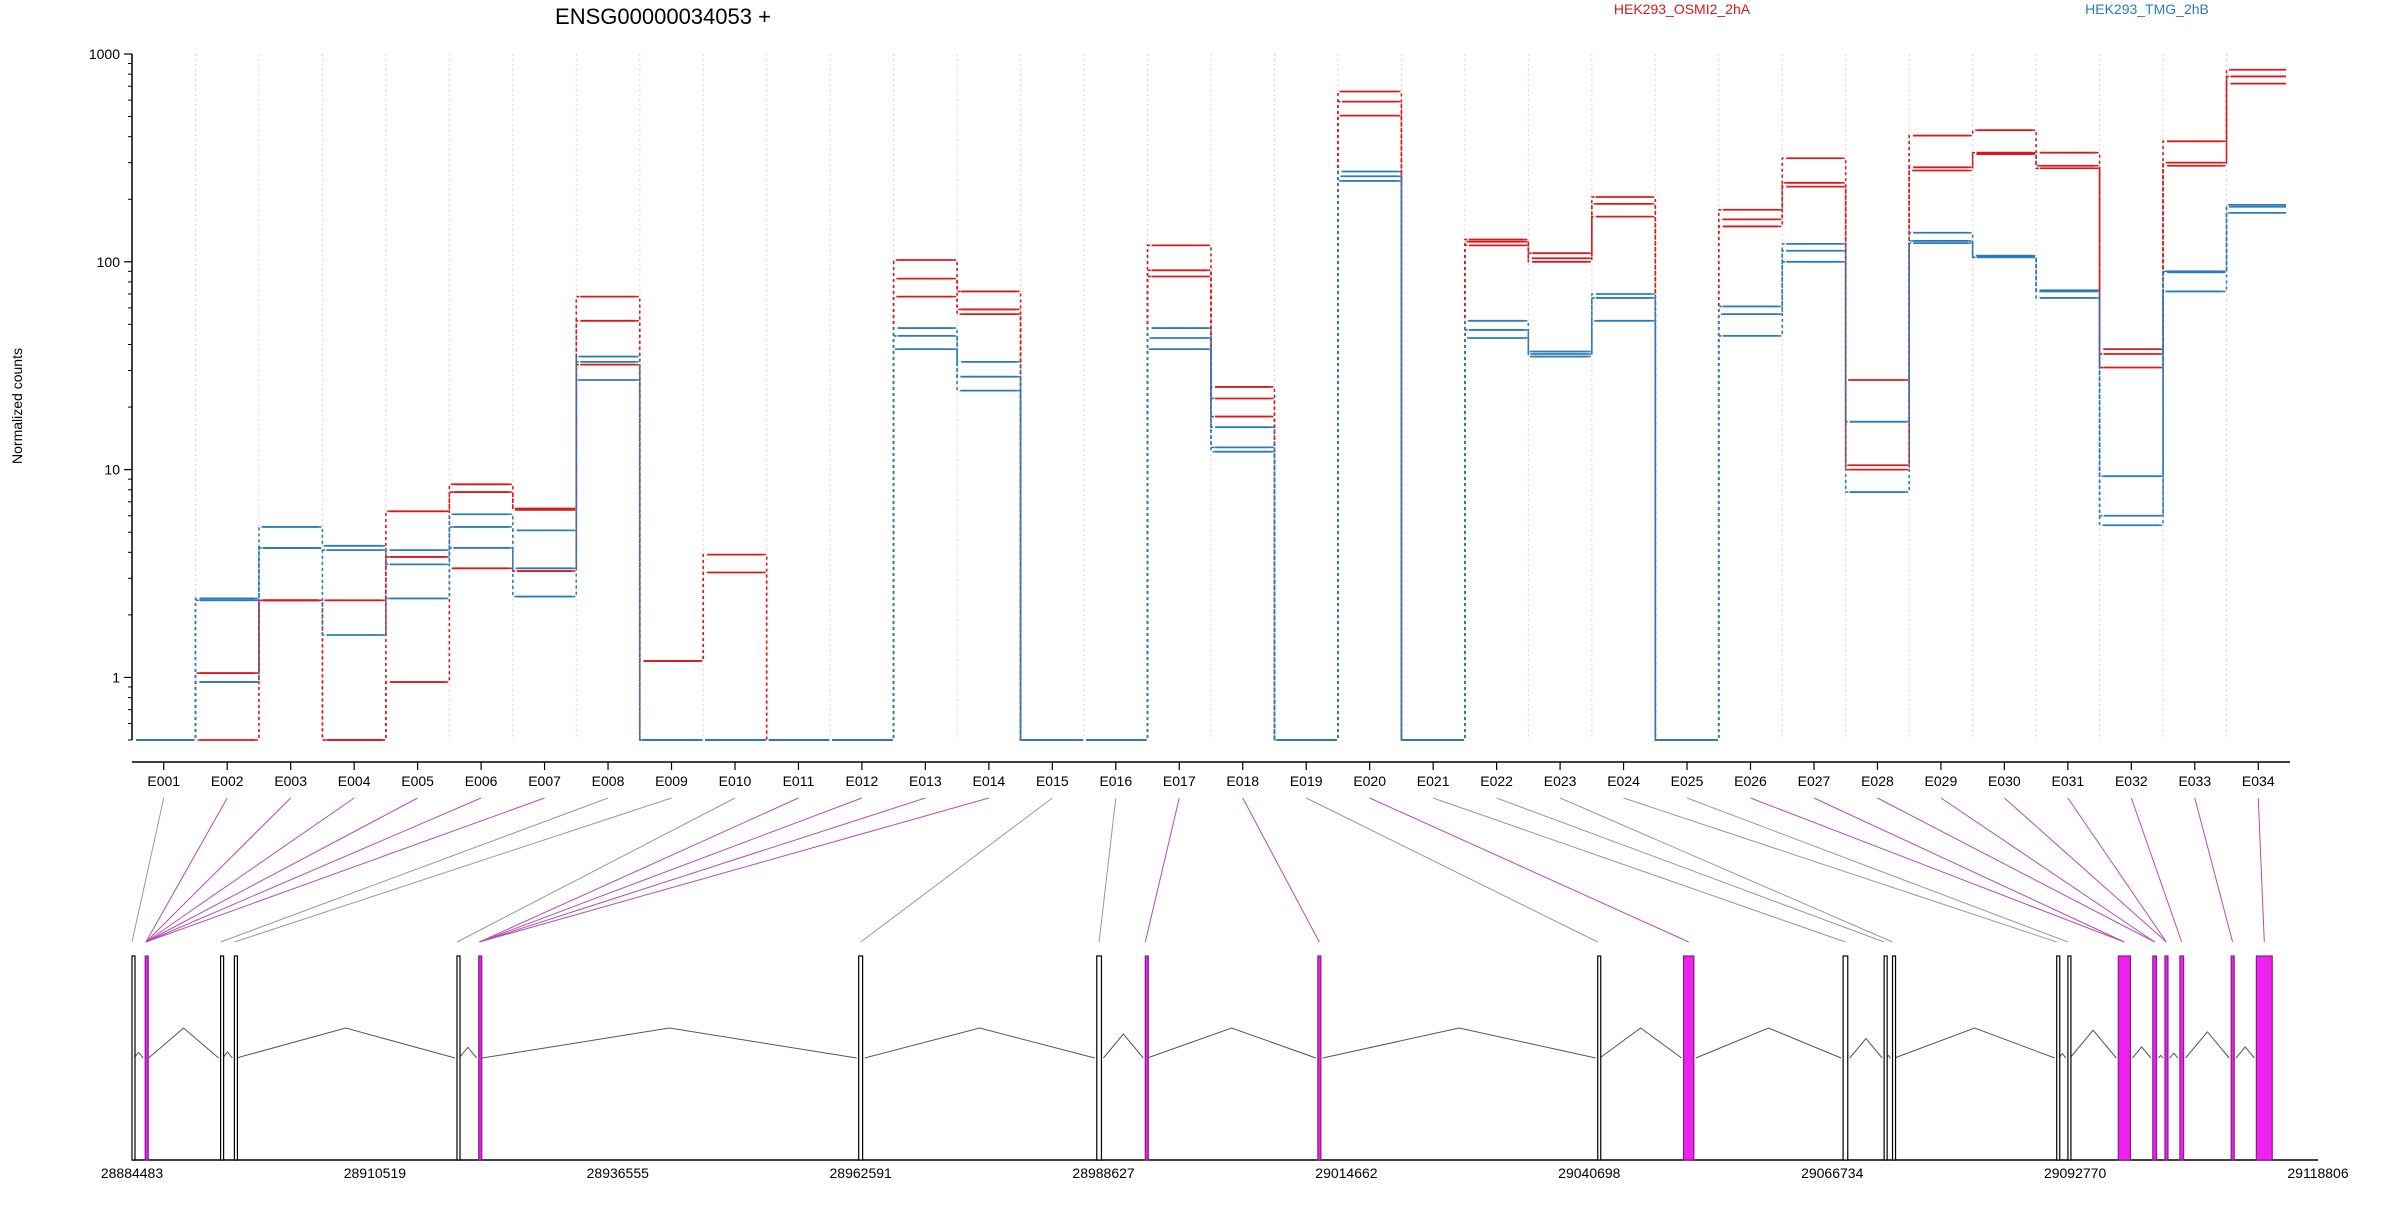  Describe the element at coordinates (925, 781) in the screenshot. I see `x-tick-label: E013` at that location.